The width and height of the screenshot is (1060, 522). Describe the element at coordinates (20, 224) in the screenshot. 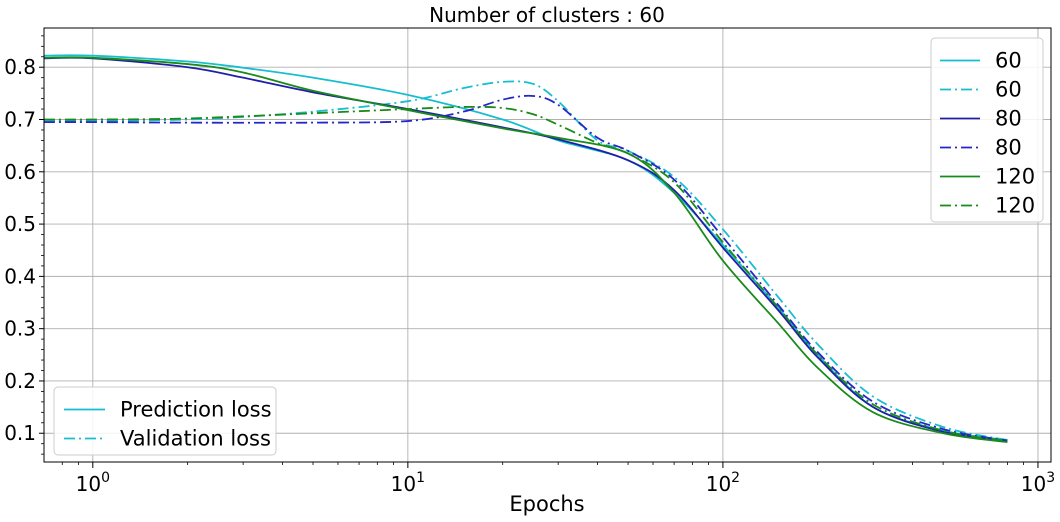

I see `y-tick-label: 0.5` at that location.